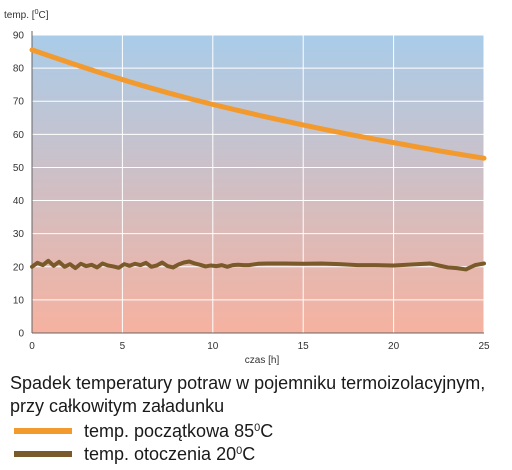  What do you see at coordinates (19, 201) in the screenshot?
I see `y-tick-label: 40` at bounding box center [19, 201].